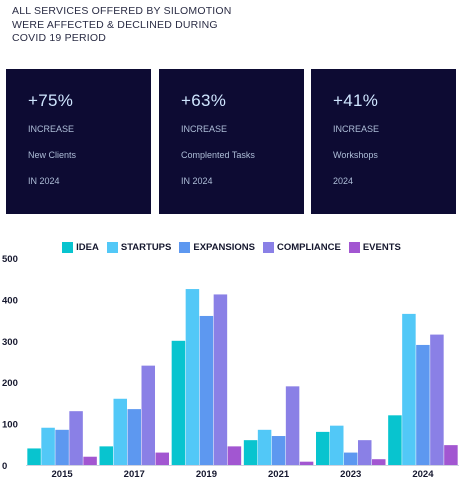 The height and width of the screenshot is (480, 463). I want to click on bar-startups-2015, so click(48, 446).